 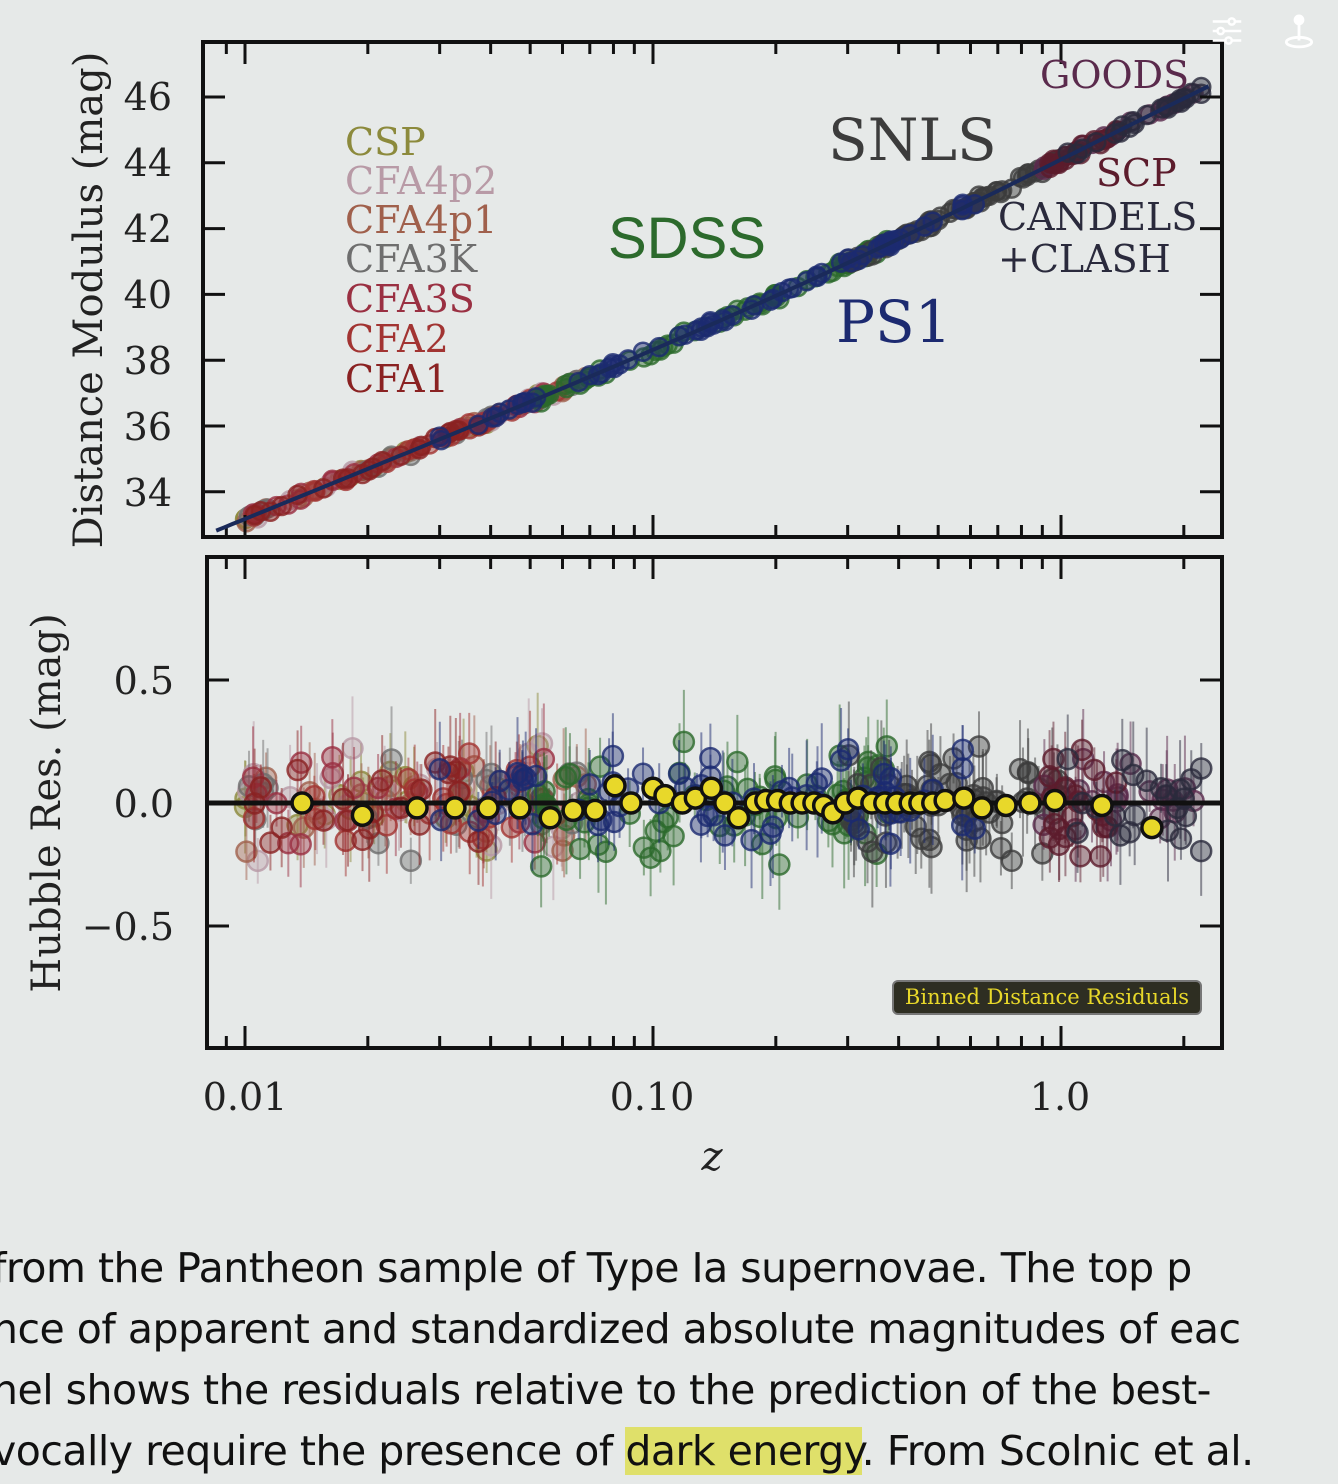 I want to click on highlighted-text: dark energy, so click(x=743, y=1451).